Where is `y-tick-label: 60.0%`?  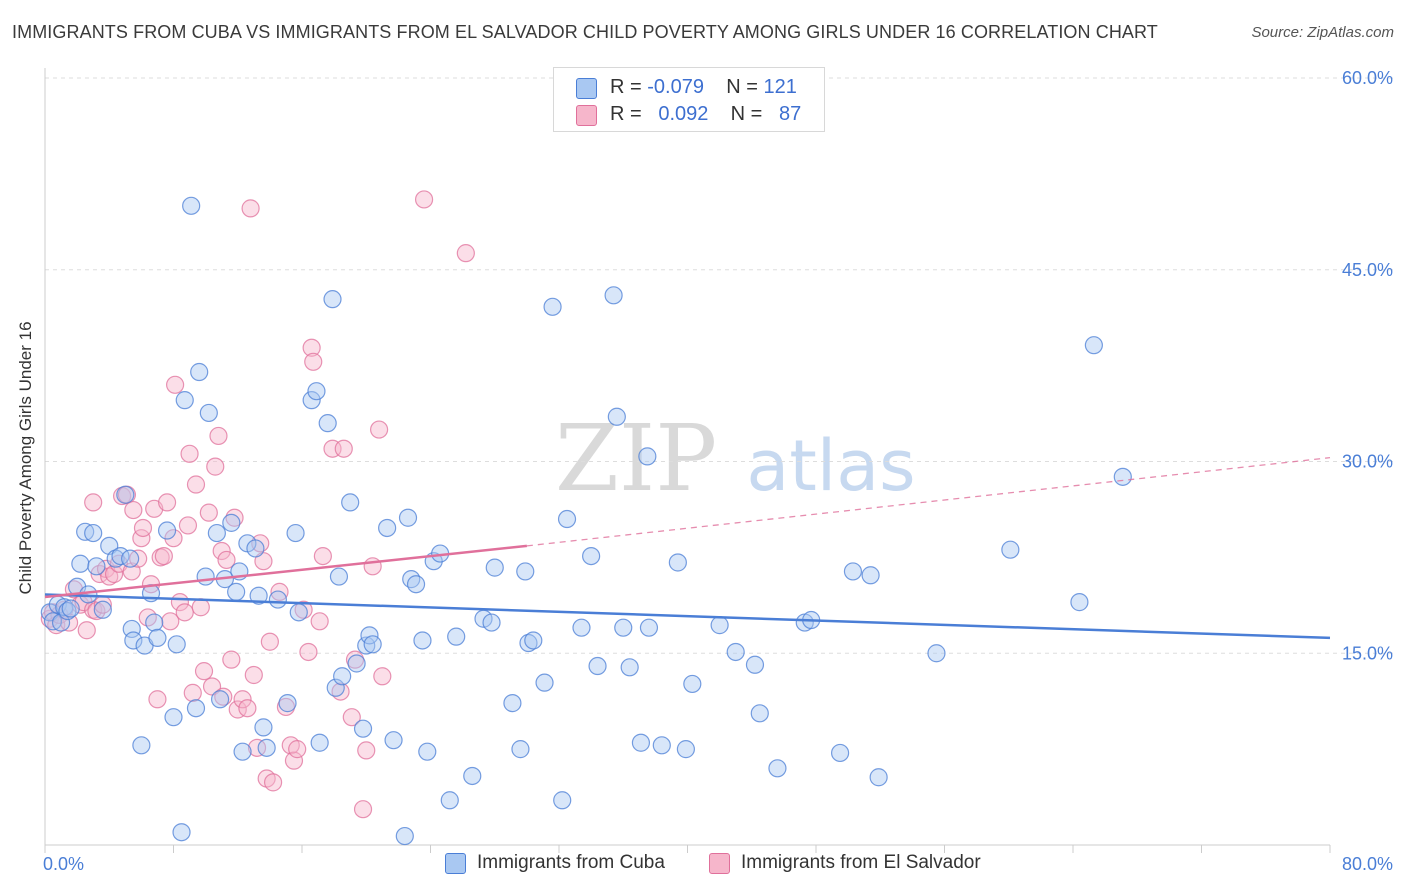 y-tick-label: 60.0% is located at coordinates (1367, 78).